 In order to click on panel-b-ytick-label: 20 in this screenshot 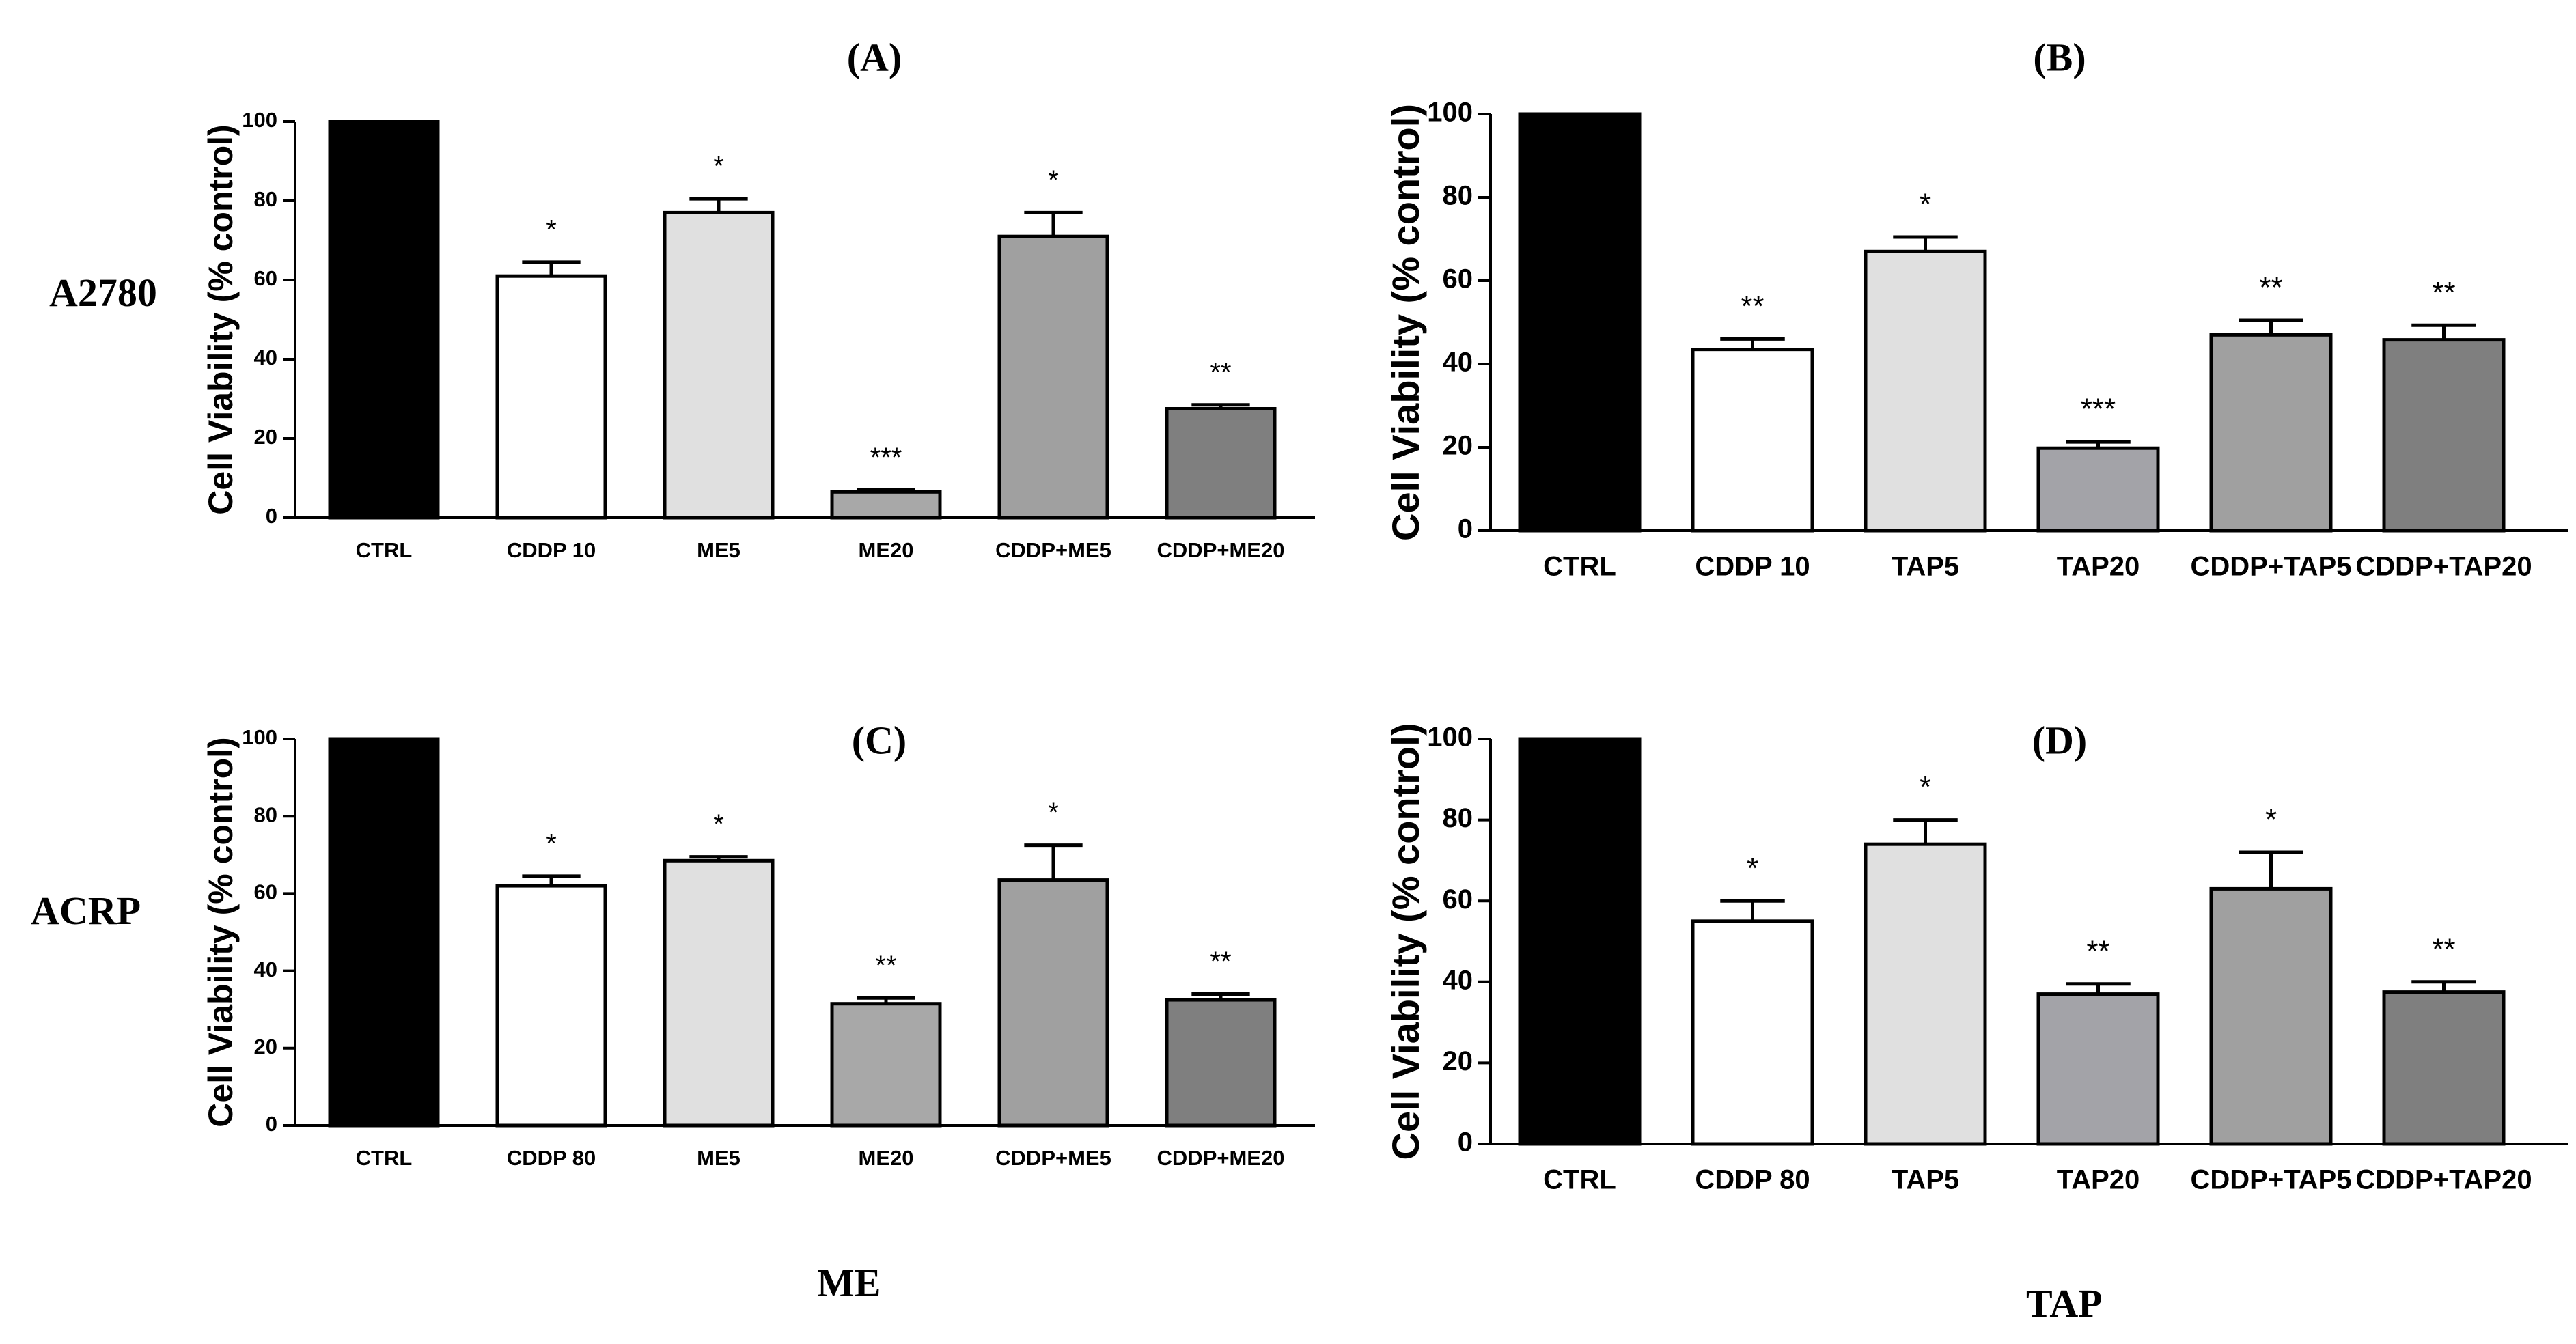, I will do `click(1458, 446)`.